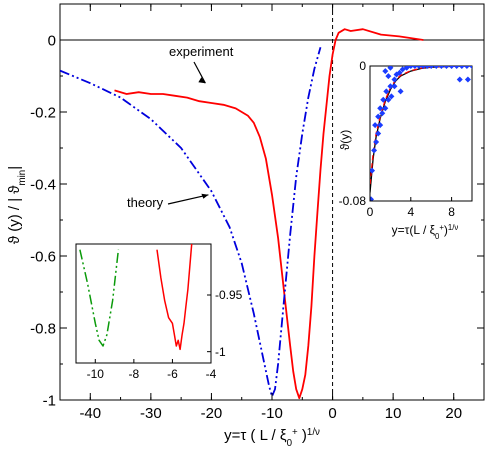 The width and height of the screenshot is (485, 449). What do you see at coordinates (212, 413) in the screenshot?
I see `main-x-tick-label: -20` at bounding box center [212, 413].